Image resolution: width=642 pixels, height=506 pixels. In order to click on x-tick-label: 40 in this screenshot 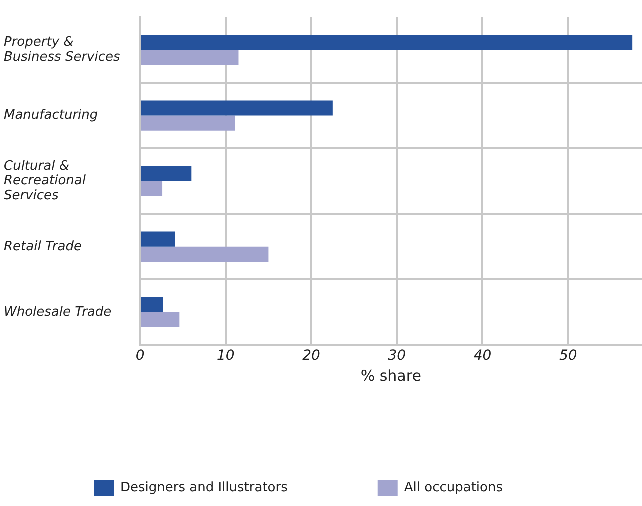, I will do `click(483, 356)`.